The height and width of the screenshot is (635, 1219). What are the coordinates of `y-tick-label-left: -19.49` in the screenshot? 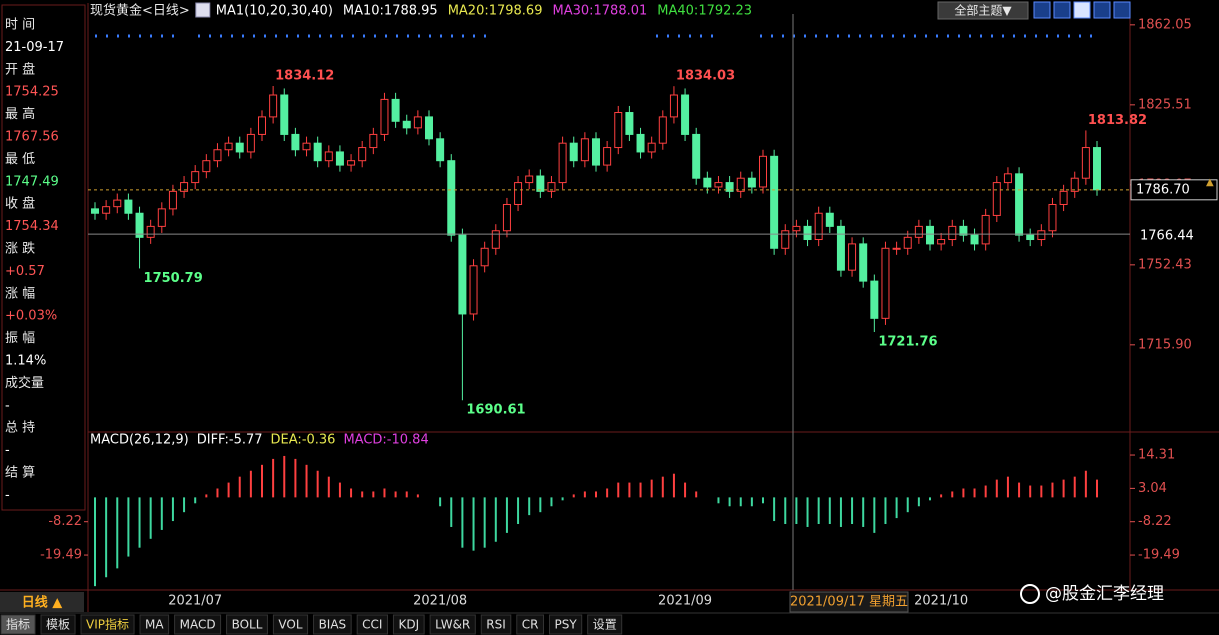 It's located at (61, 555).